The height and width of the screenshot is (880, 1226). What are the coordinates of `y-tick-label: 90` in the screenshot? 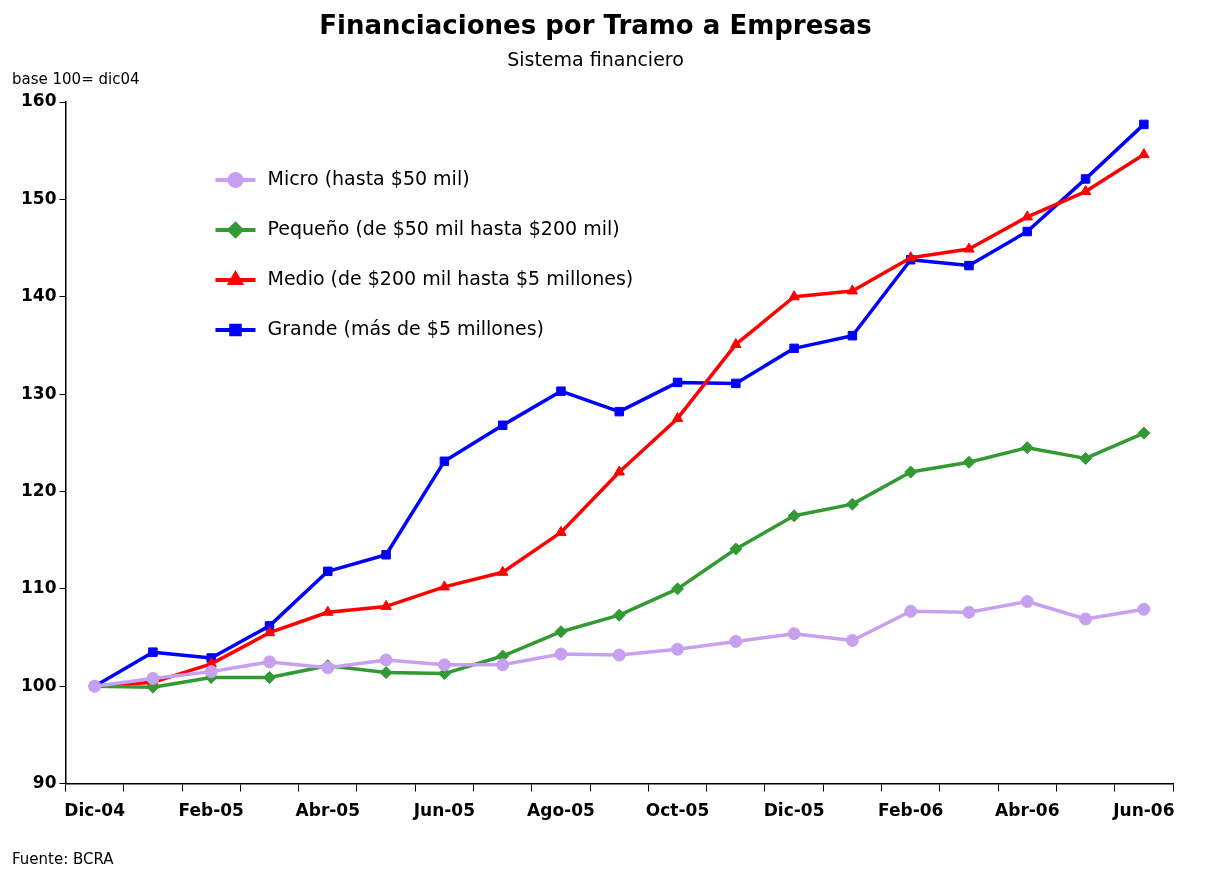 It's located at (44, 782).